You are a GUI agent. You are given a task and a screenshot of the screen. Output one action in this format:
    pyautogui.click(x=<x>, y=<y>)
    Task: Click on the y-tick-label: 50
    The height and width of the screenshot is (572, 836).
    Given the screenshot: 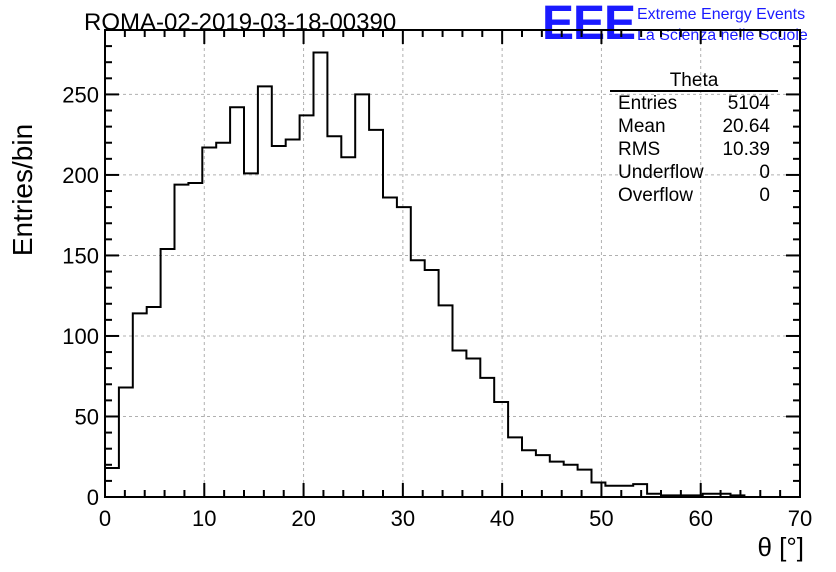 What is the action you would take?
    pyautogui.click(x=87, y=416)
    